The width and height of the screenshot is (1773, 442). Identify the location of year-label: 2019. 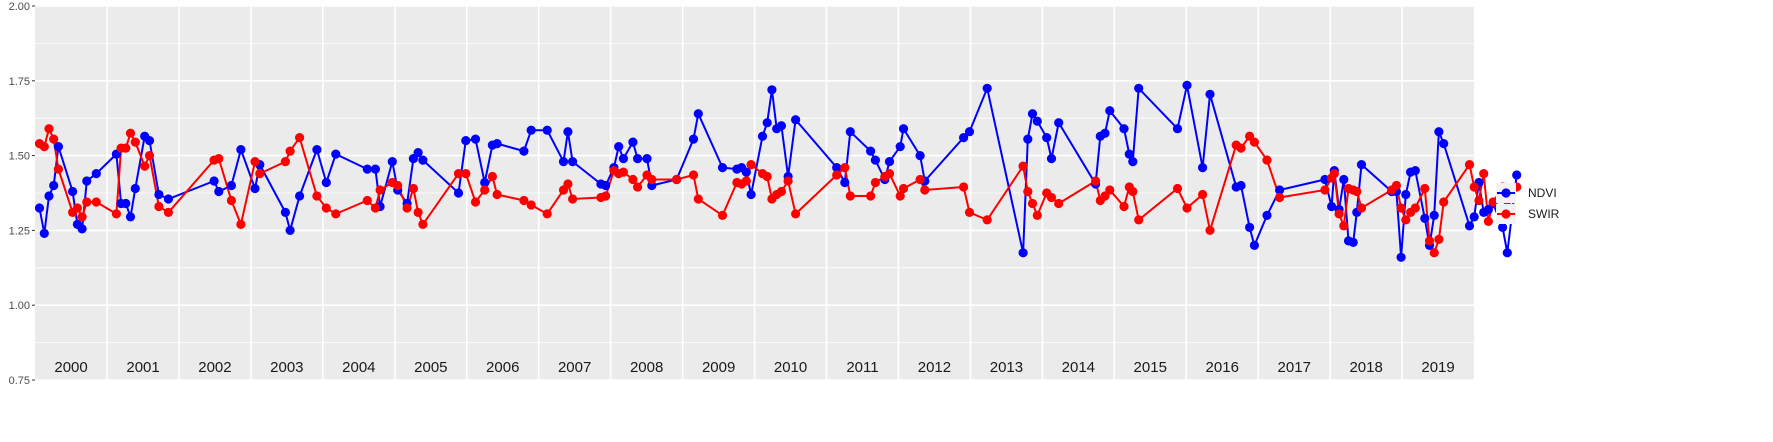
(1437, 367).